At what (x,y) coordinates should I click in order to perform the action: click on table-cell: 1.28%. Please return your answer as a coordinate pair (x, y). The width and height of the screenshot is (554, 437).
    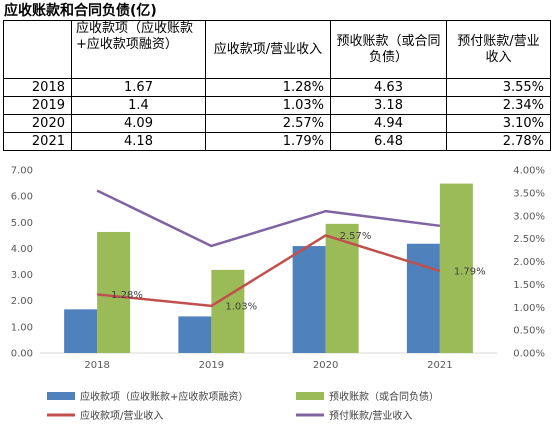
    Looking at the image, I should click on (268, 87).